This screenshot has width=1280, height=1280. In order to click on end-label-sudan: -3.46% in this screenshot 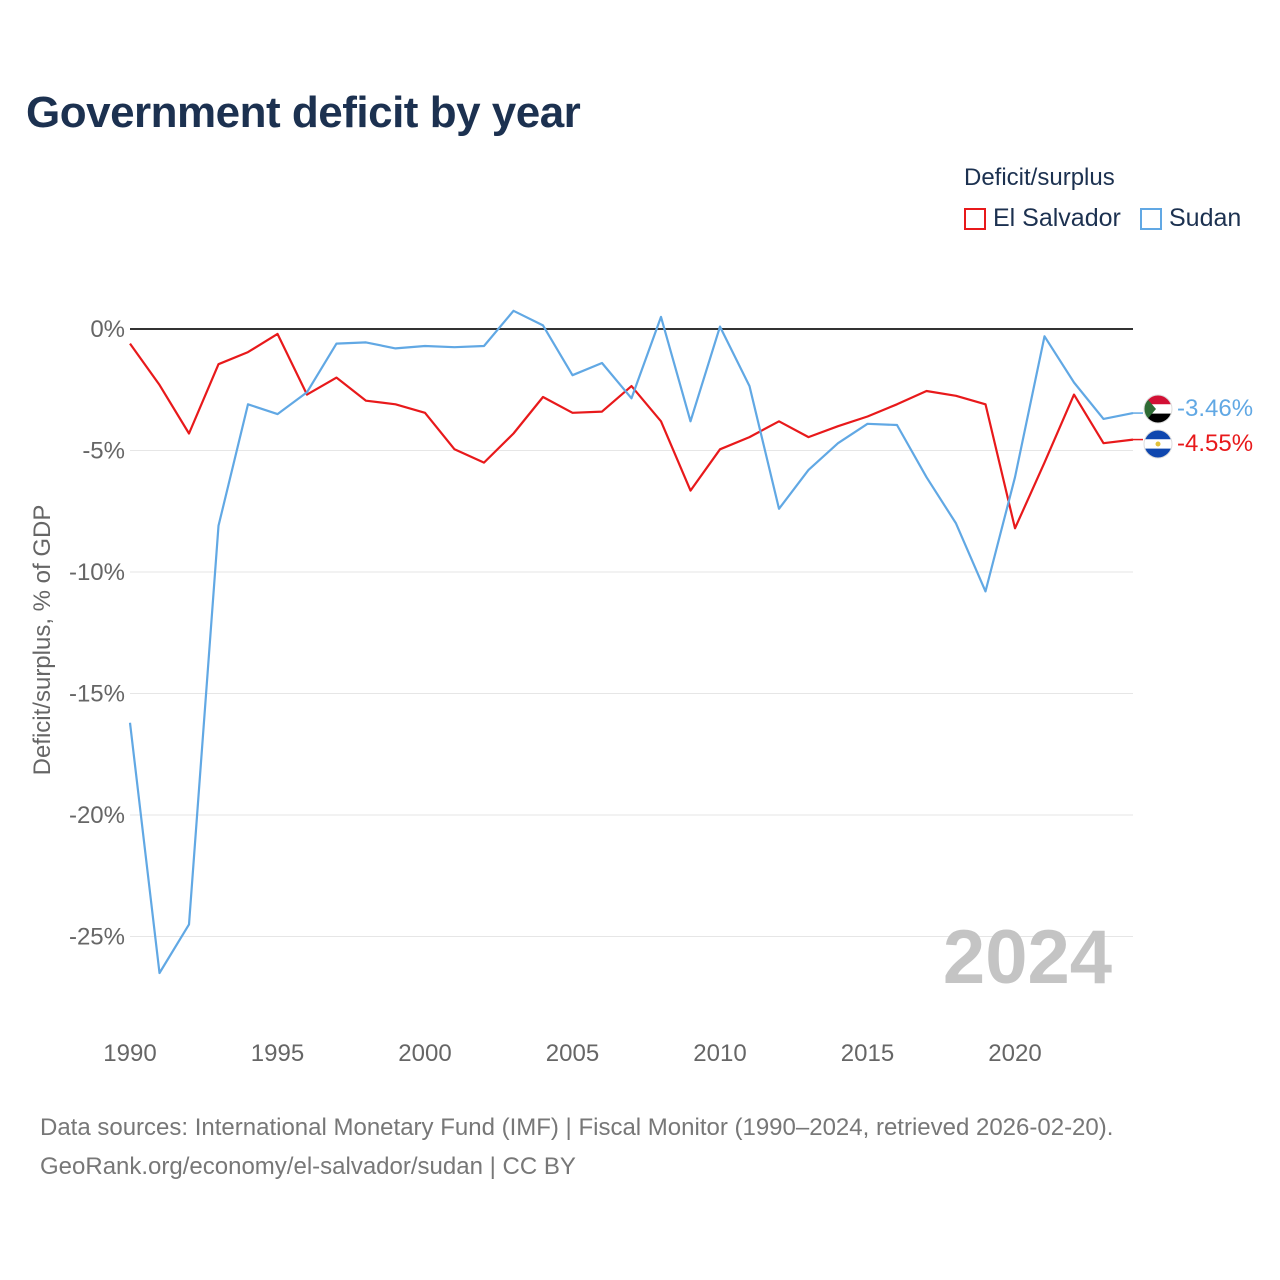, I will do `click(1215, 408)`.